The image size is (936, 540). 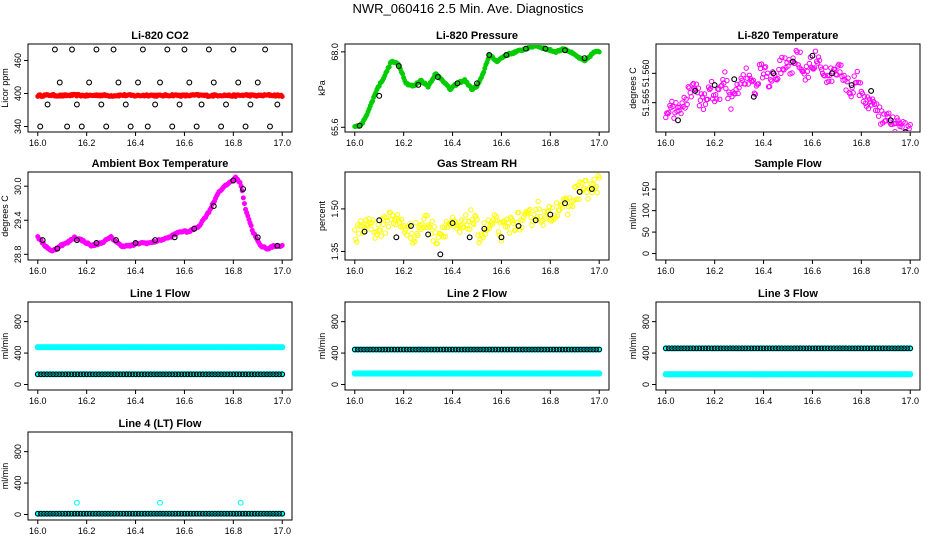 I want to click on y-tick-label: 0, so click(x=646, y=384).